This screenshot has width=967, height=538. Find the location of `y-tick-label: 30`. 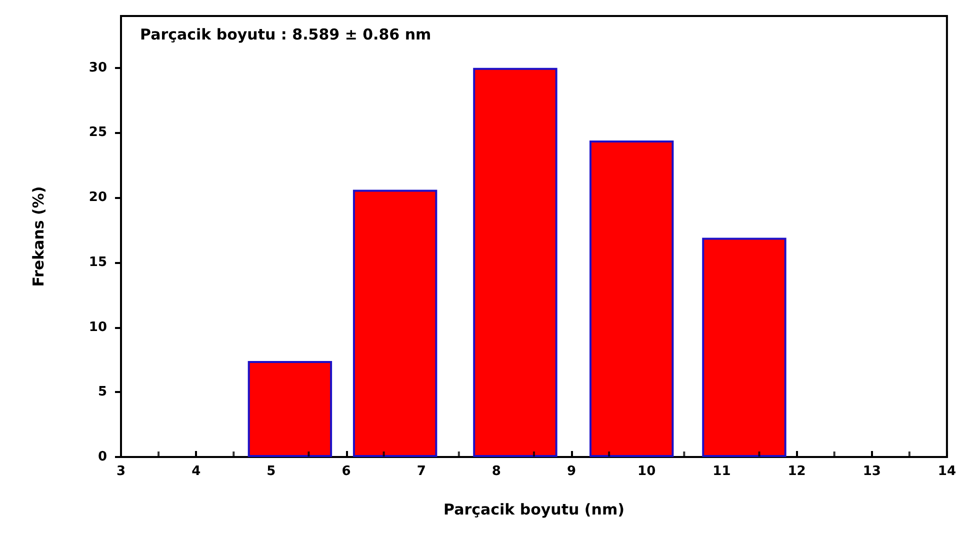

y-tick-label: 30 is located at coordinates (97, 68).